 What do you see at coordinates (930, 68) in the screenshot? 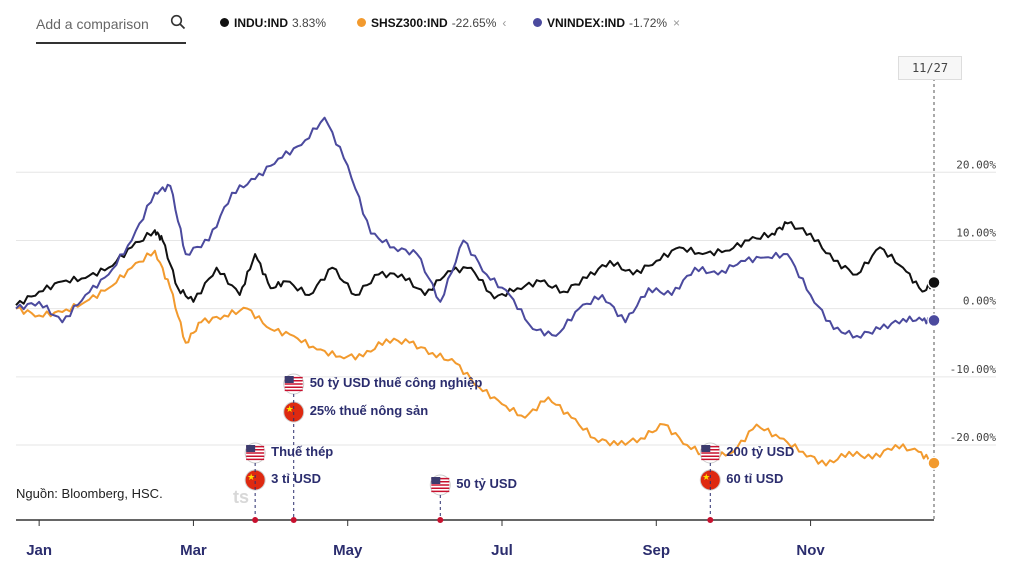
I see `crosshair-date: 11/27` at bounding box center [930, 68].